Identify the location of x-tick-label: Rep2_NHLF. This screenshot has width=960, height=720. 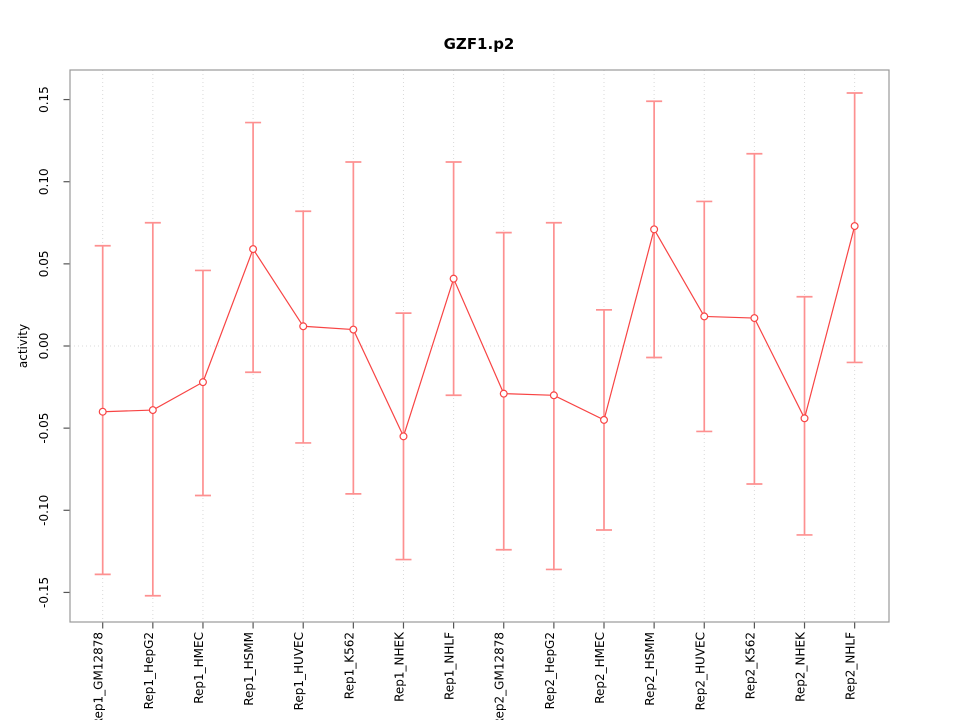
(851, 666).